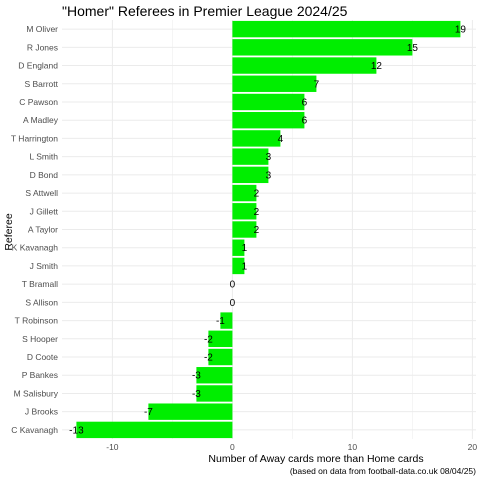 The image size is (480, 480). Describe the element at coordinates (76, 430) in the screenshot. I see `data-label: -13` at that location.